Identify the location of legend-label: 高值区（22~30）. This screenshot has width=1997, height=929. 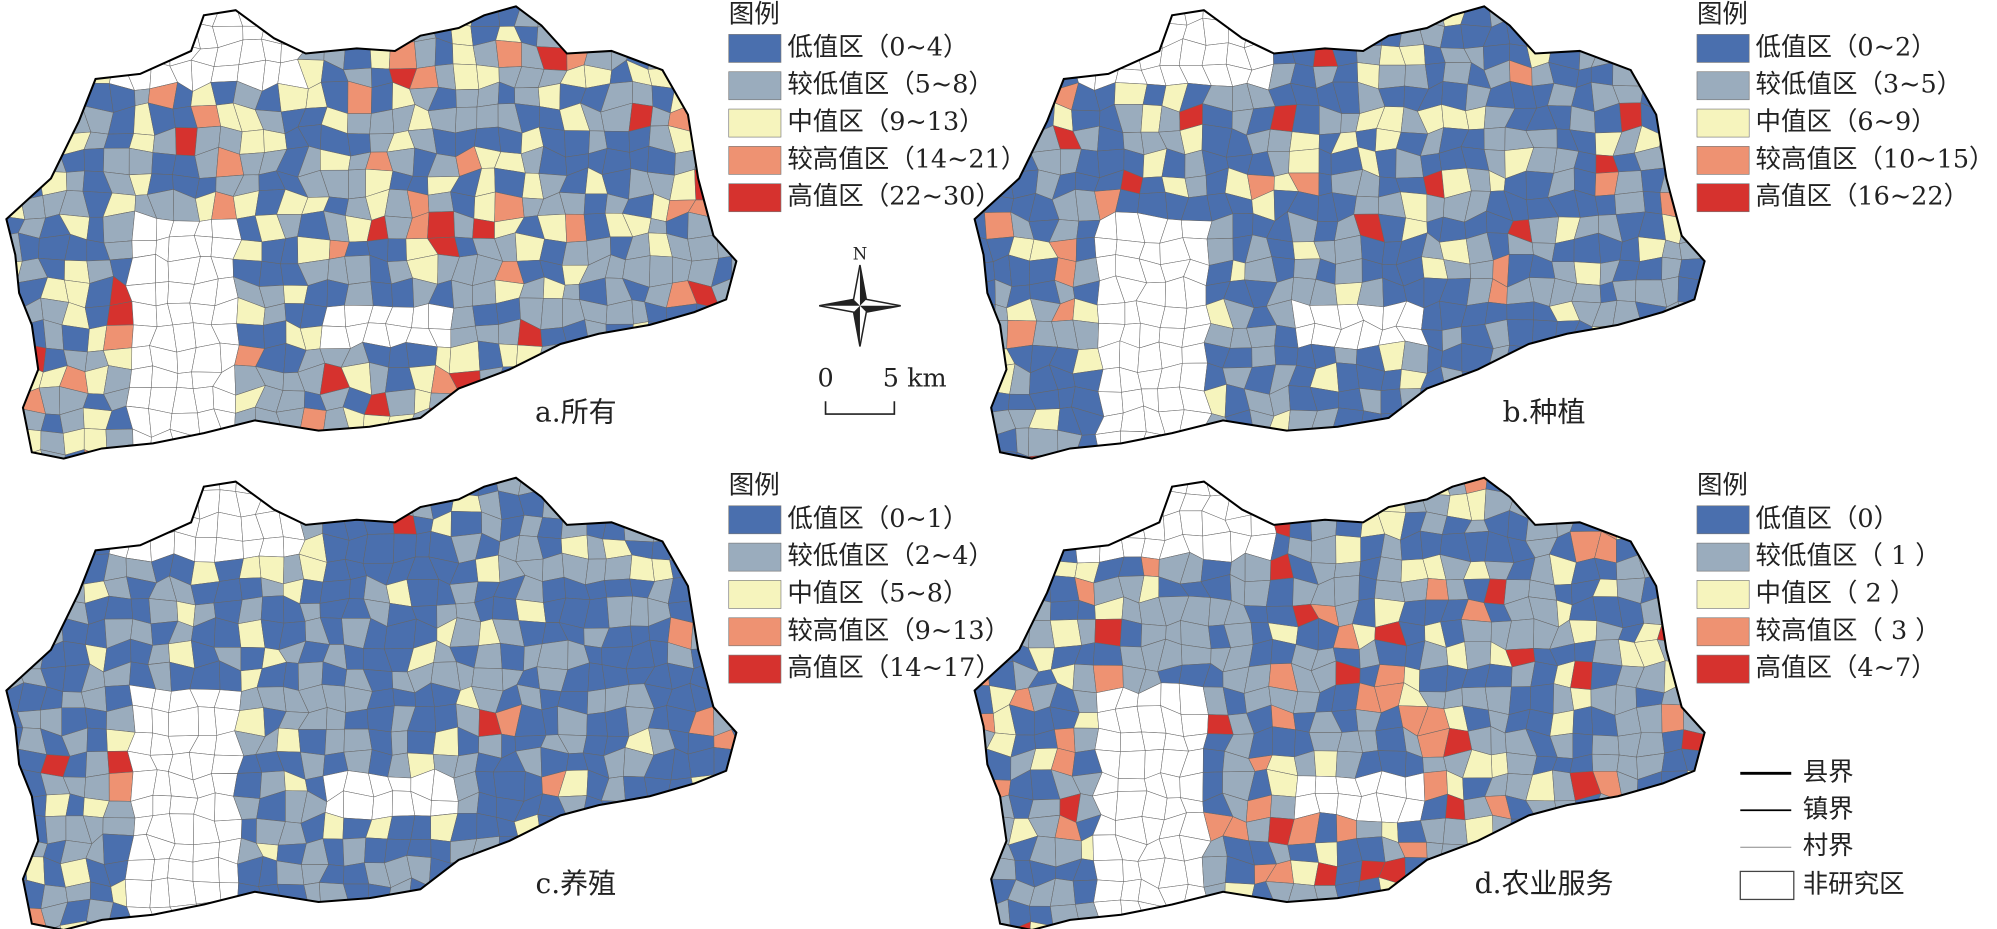
(894, 197).